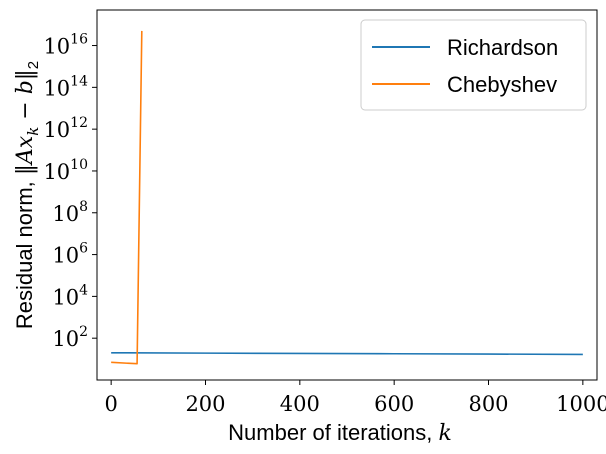  I want to click on legend-box, so click(473, 65).